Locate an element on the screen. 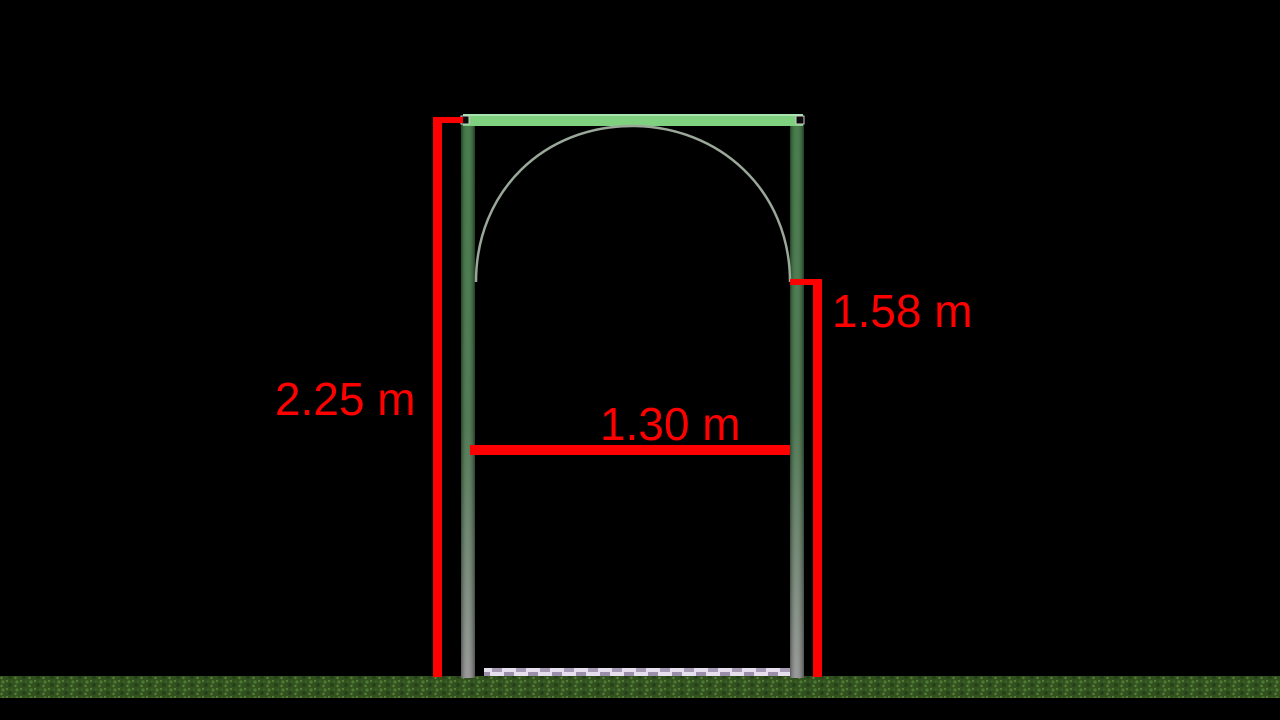  left-post is located at coordinates (468, 400).